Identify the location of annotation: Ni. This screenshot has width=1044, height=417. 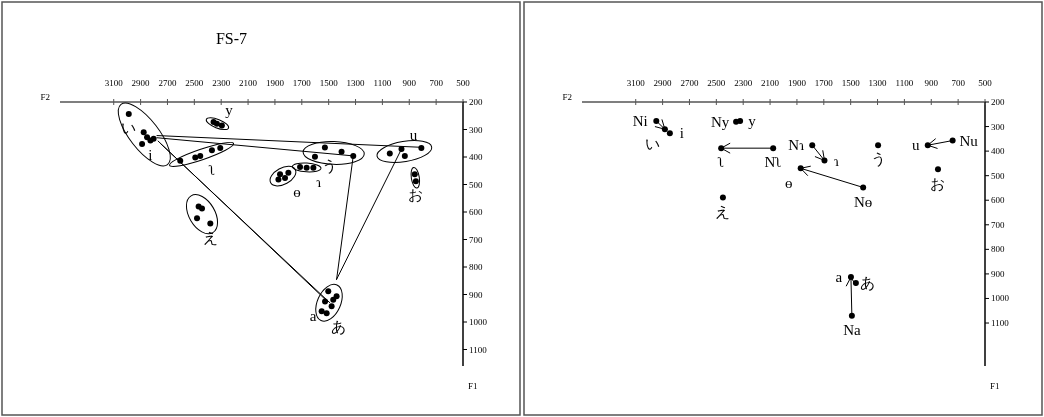
(640, 121).